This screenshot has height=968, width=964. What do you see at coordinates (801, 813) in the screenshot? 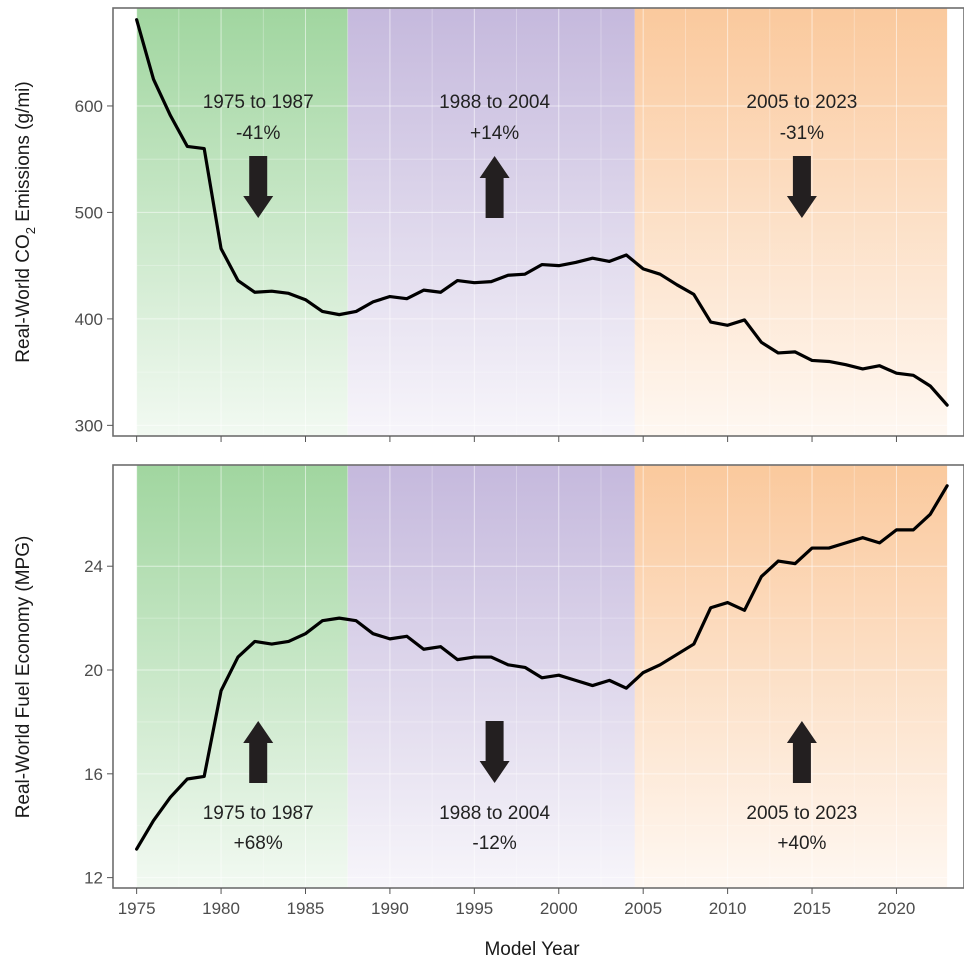
I see `mpg-period-label: 2005 to 2023` at bounding box center [801, 813].